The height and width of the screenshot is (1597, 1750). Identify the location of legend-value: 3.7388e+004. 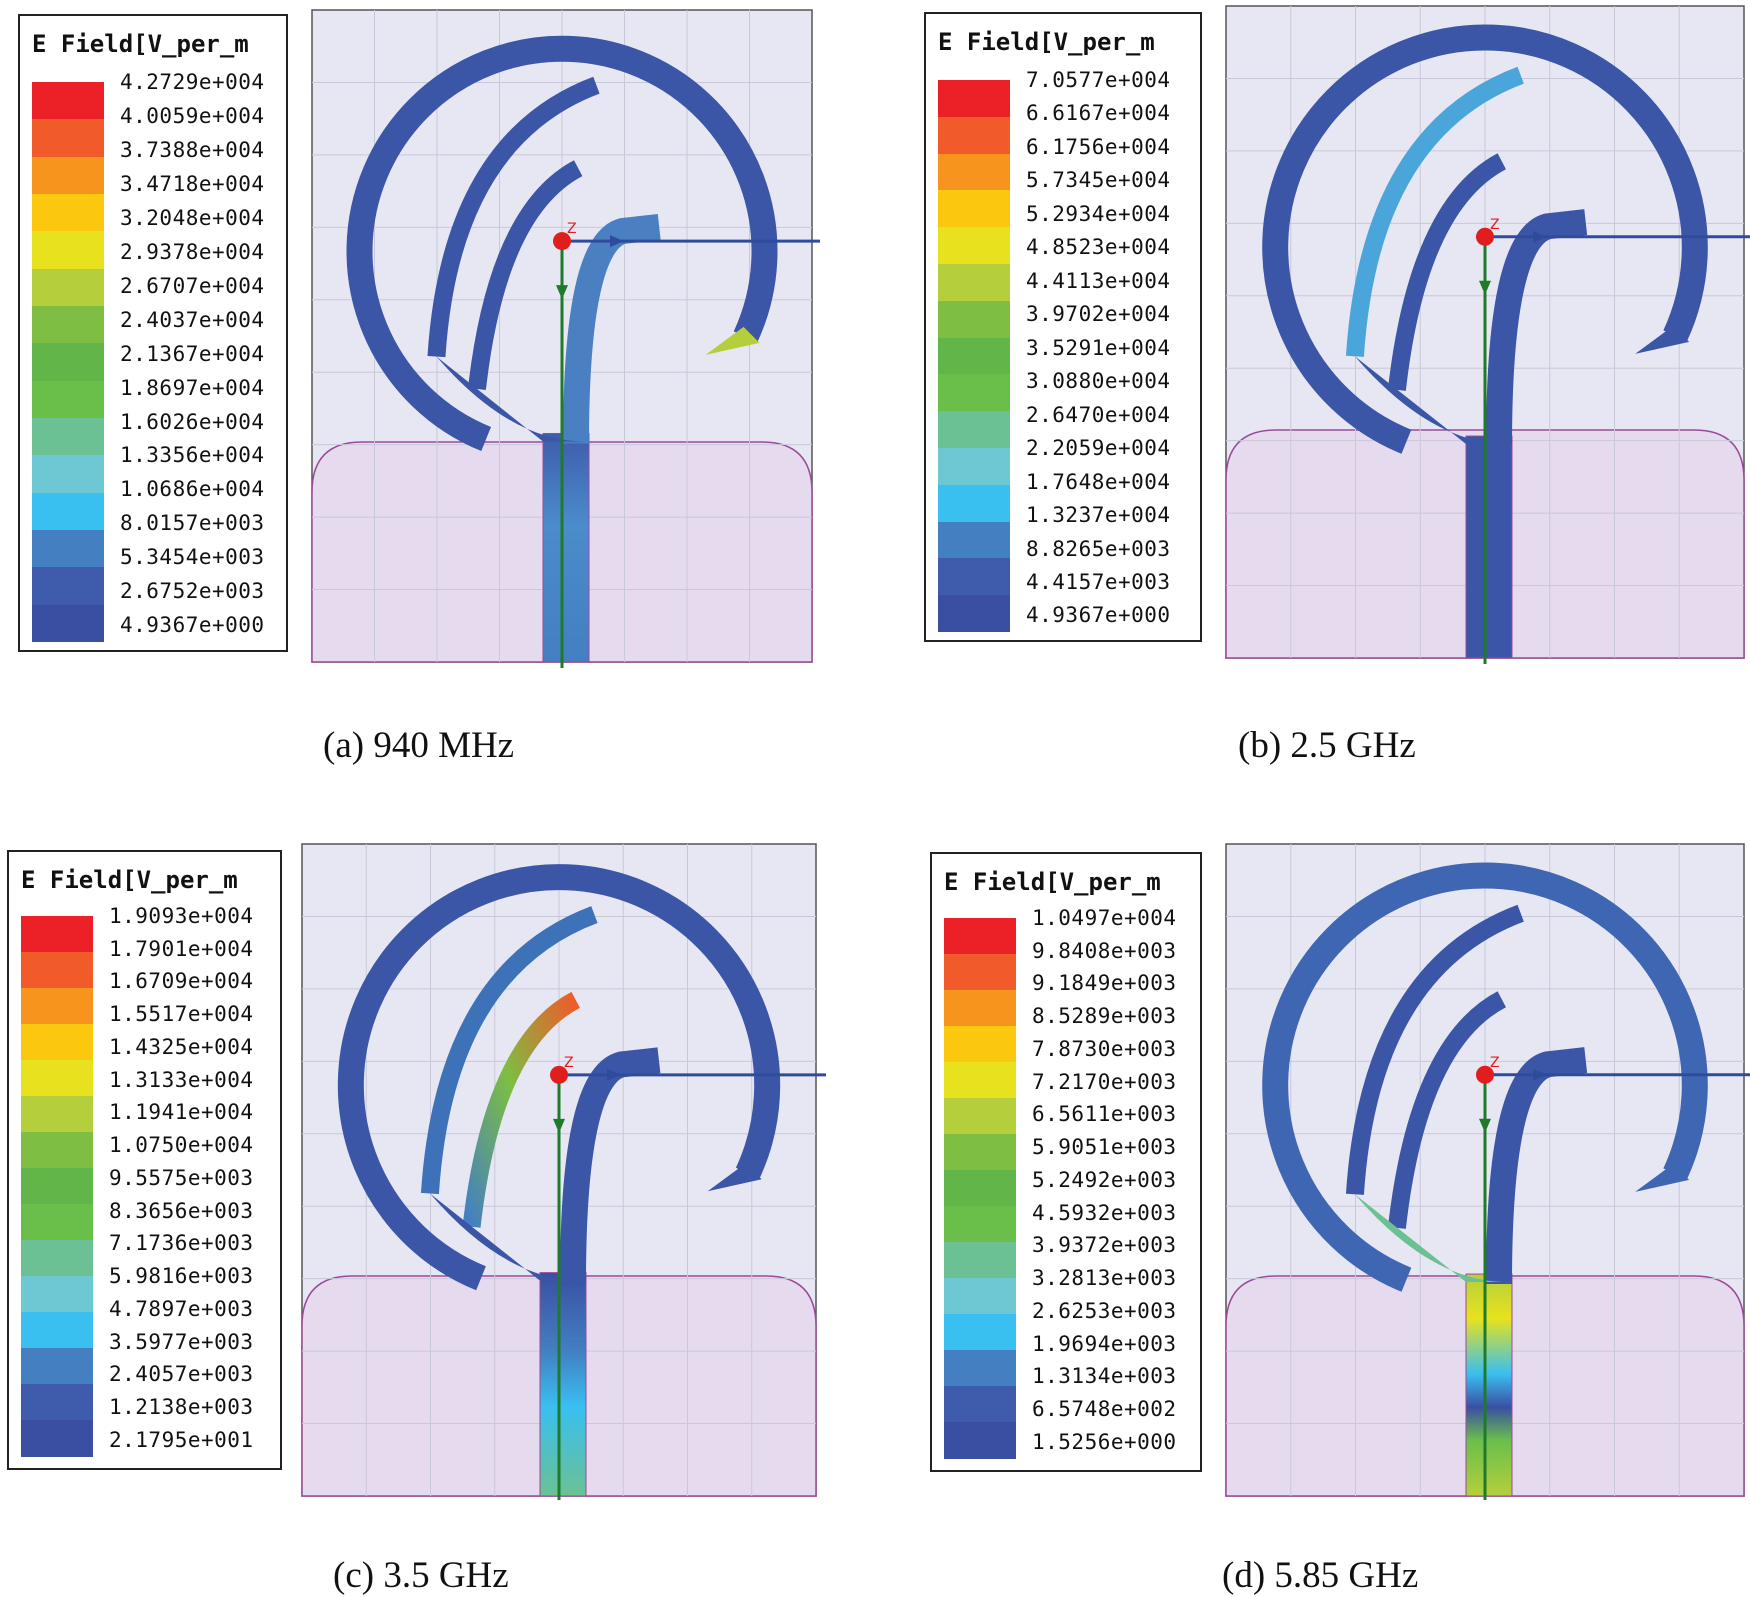
(192, 149).